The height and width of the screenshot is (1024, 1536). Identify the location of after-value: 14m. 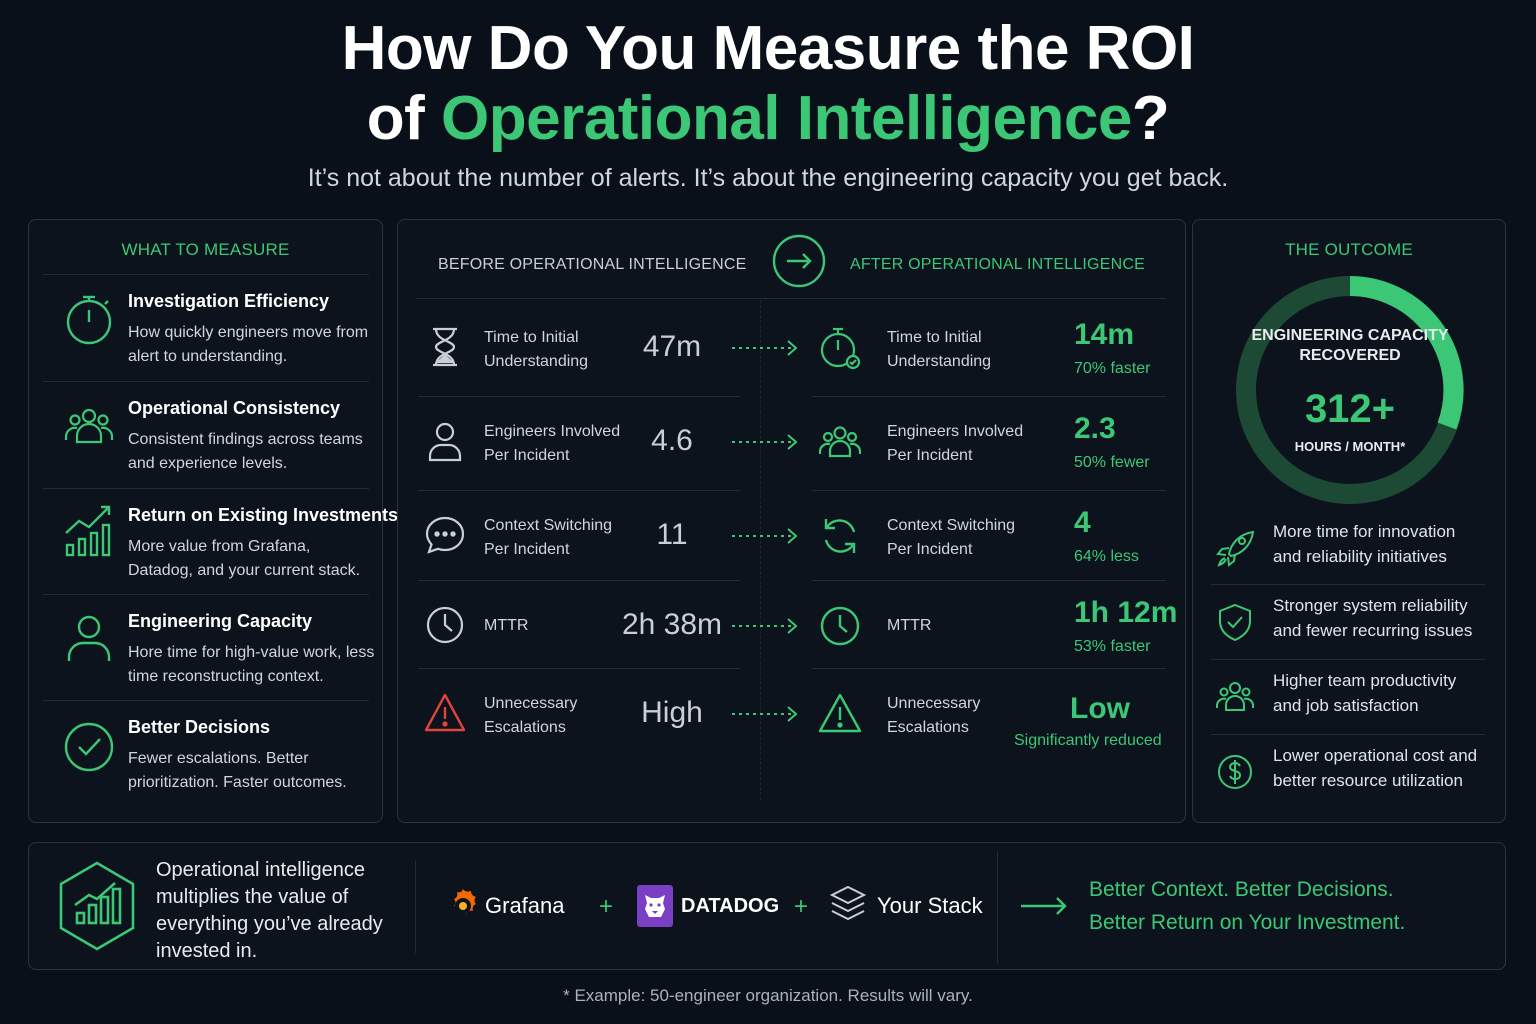
(1104, 334).